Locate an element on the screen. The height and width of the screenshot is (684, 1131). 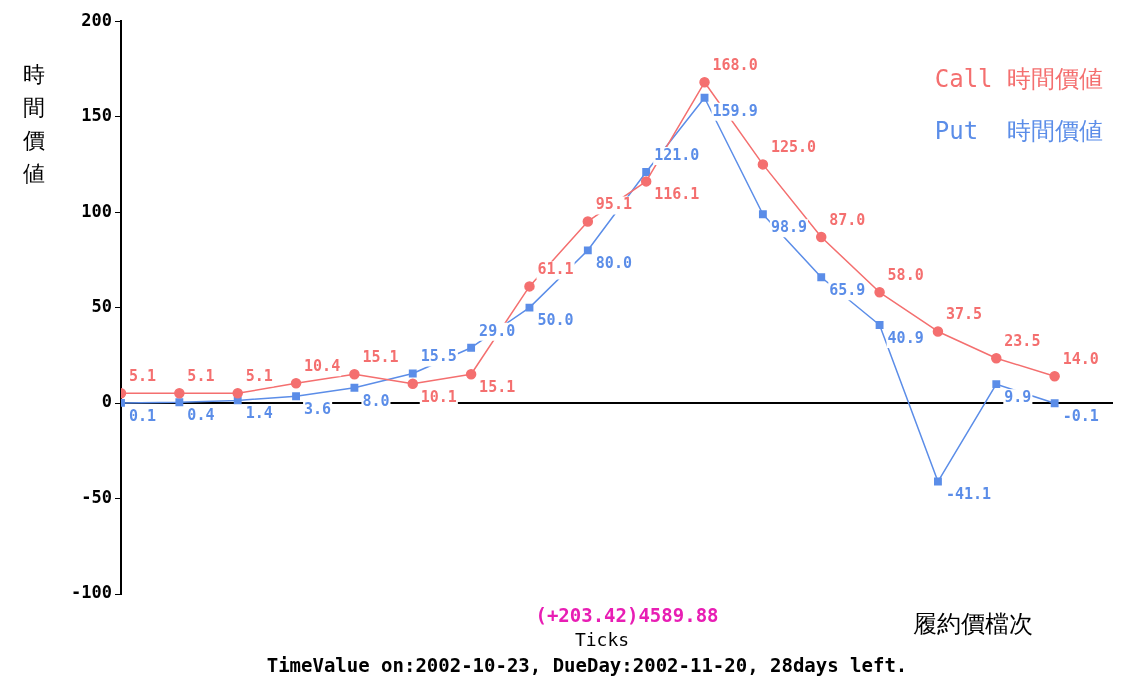
data-label: 10.4 is located at coordinates (322, 366).